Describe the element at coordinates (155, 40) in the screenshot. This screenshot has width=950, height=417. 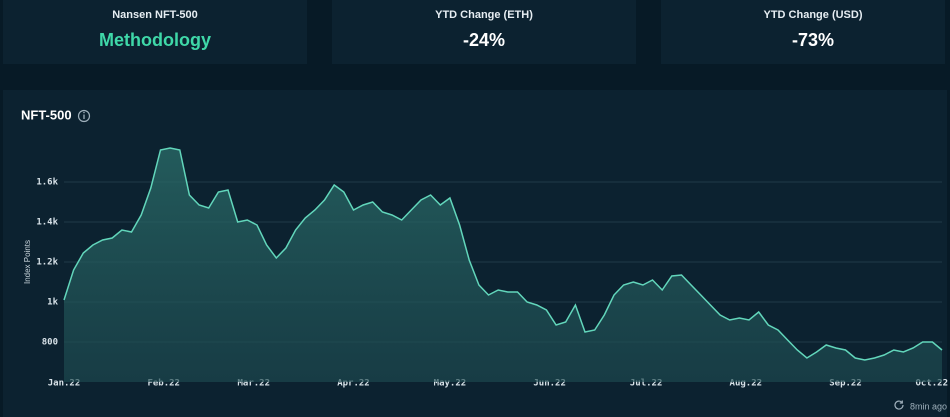
I see `methodology-link: Methodology` at that location.